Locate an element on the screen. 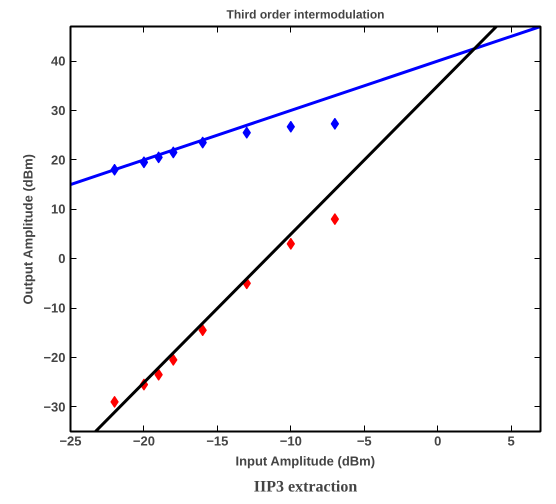 This screenshot has height=504, width=556. y-tick-label: −30 is located at coordinates (54, 406).